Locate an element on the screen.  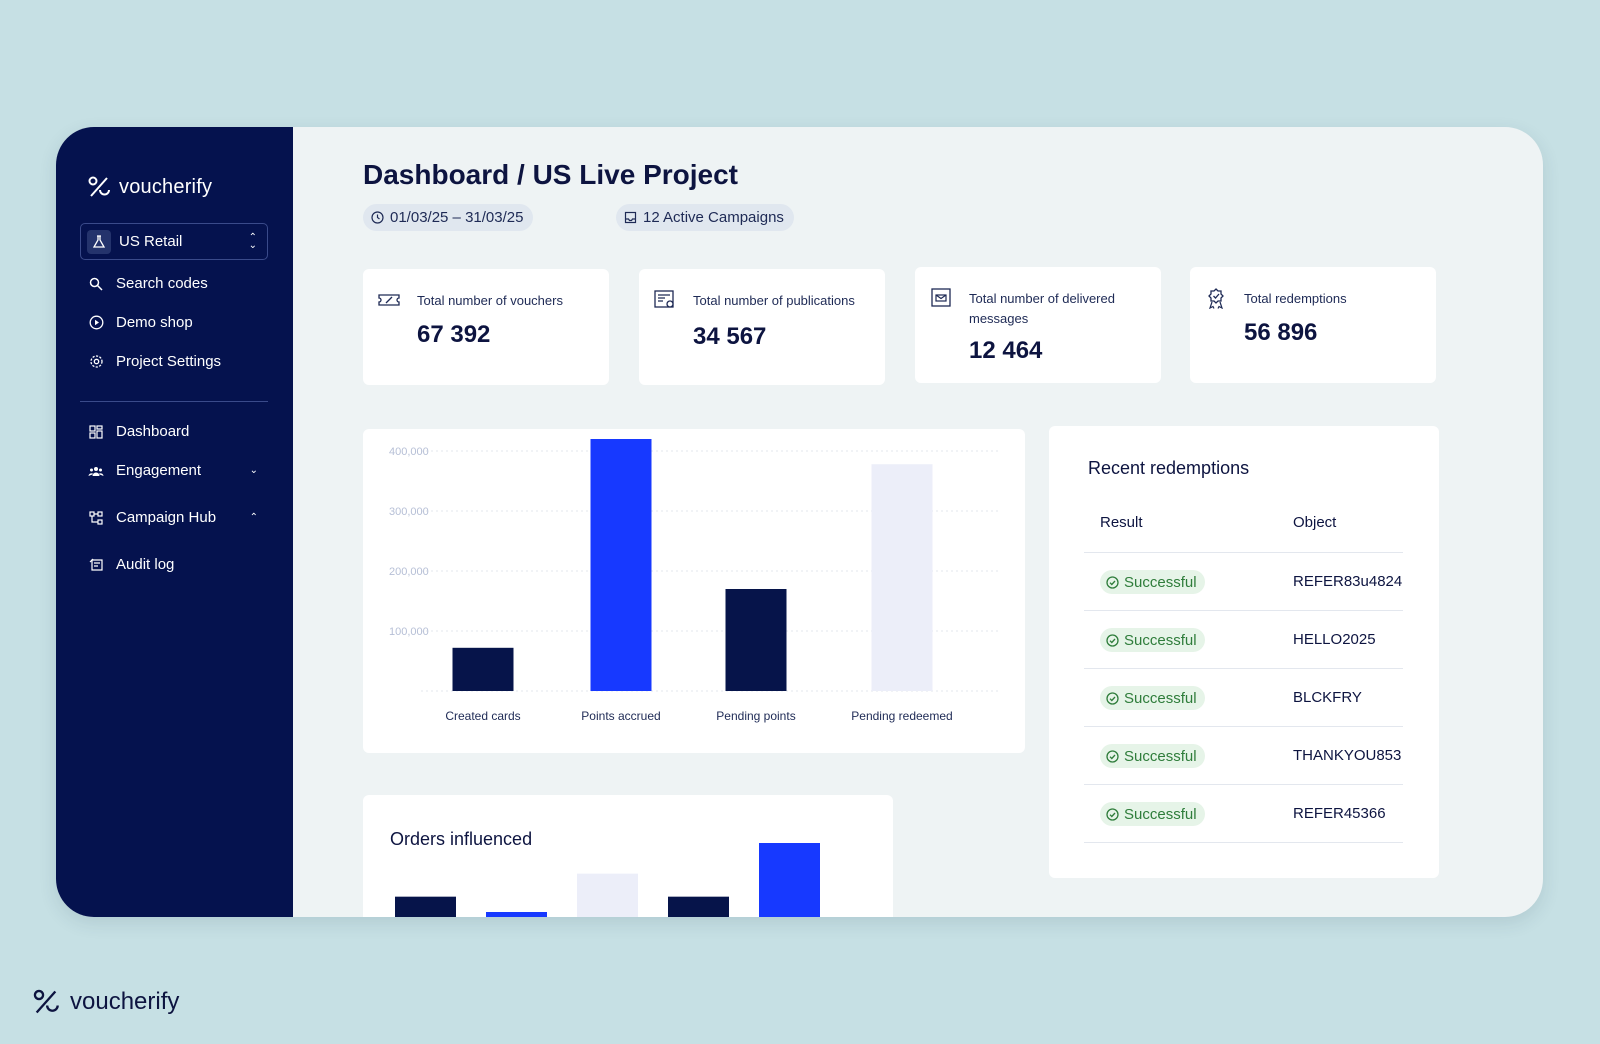
table-row: Successful HELLO2025 is located at coordinates (1243, 639).